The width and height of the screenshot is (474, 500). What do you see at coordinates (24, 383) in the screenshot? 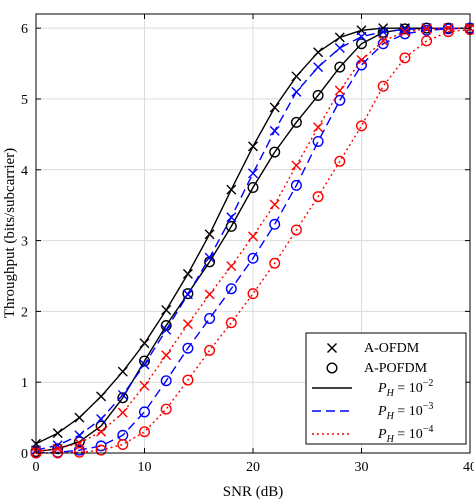
I see `y-tick-label: 1` at bounding box center [24, 383].